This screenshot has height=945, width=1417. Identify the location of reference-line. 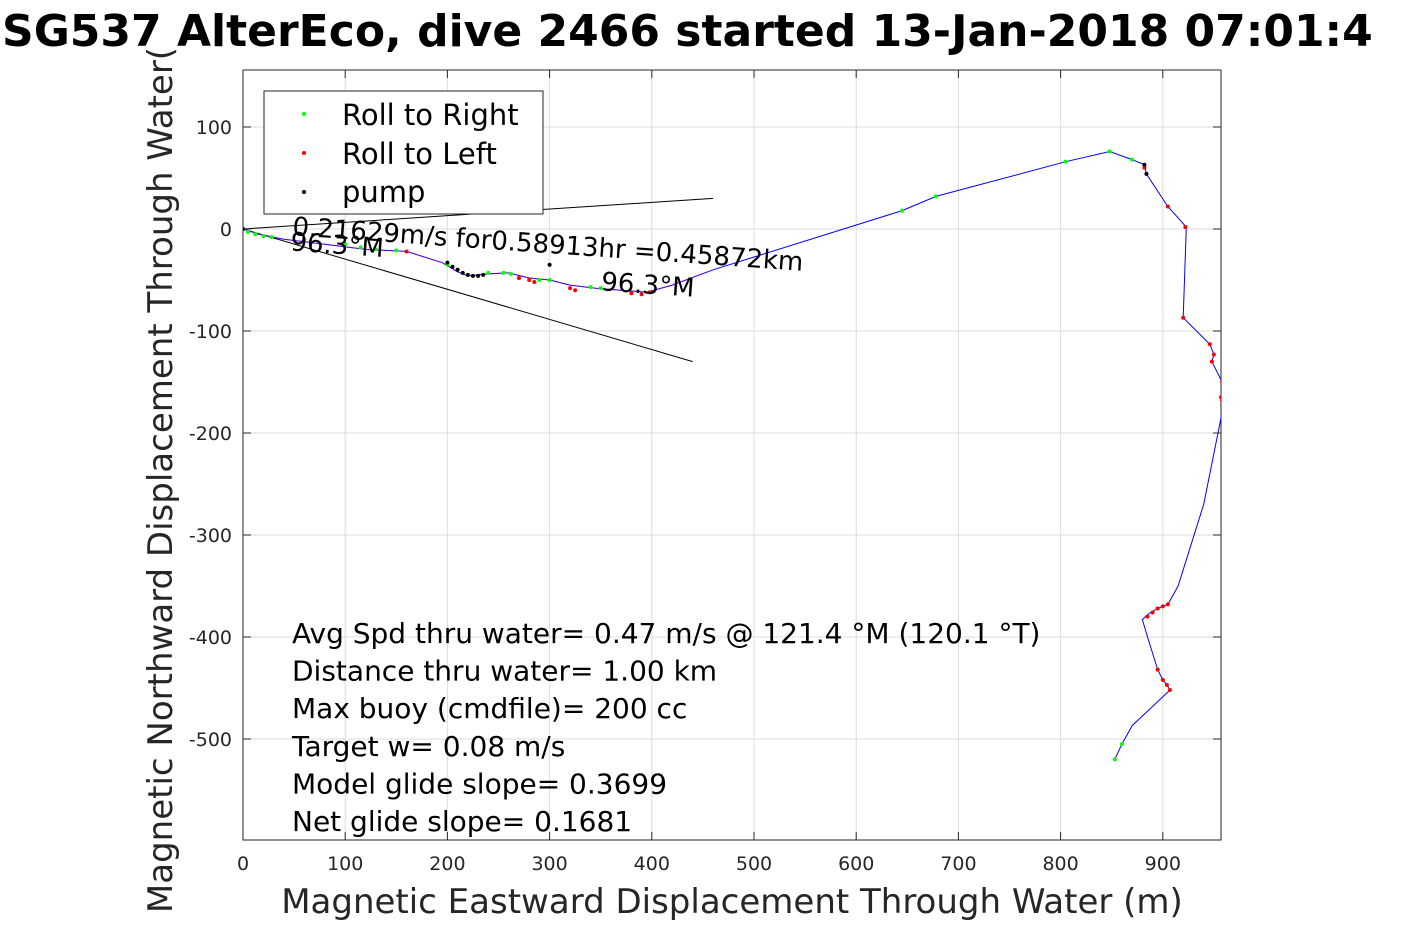
(467, 295).